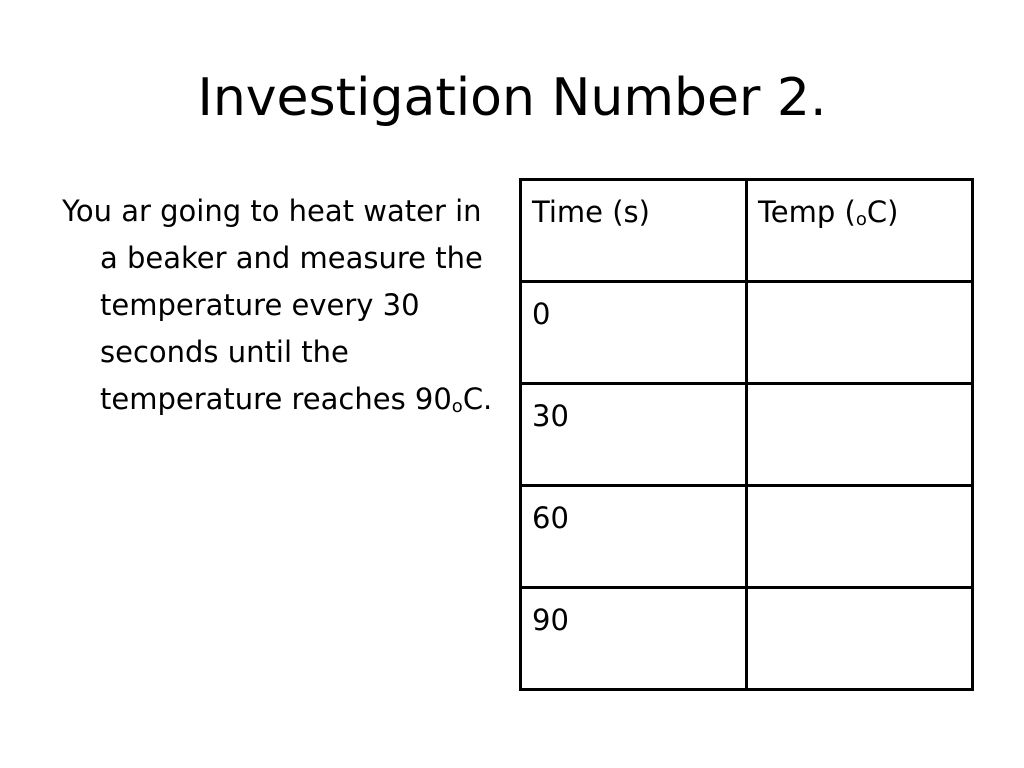  Describe the element at coordinates (457, 406) in the screenshot. I see `degree-sign: o` at that location.